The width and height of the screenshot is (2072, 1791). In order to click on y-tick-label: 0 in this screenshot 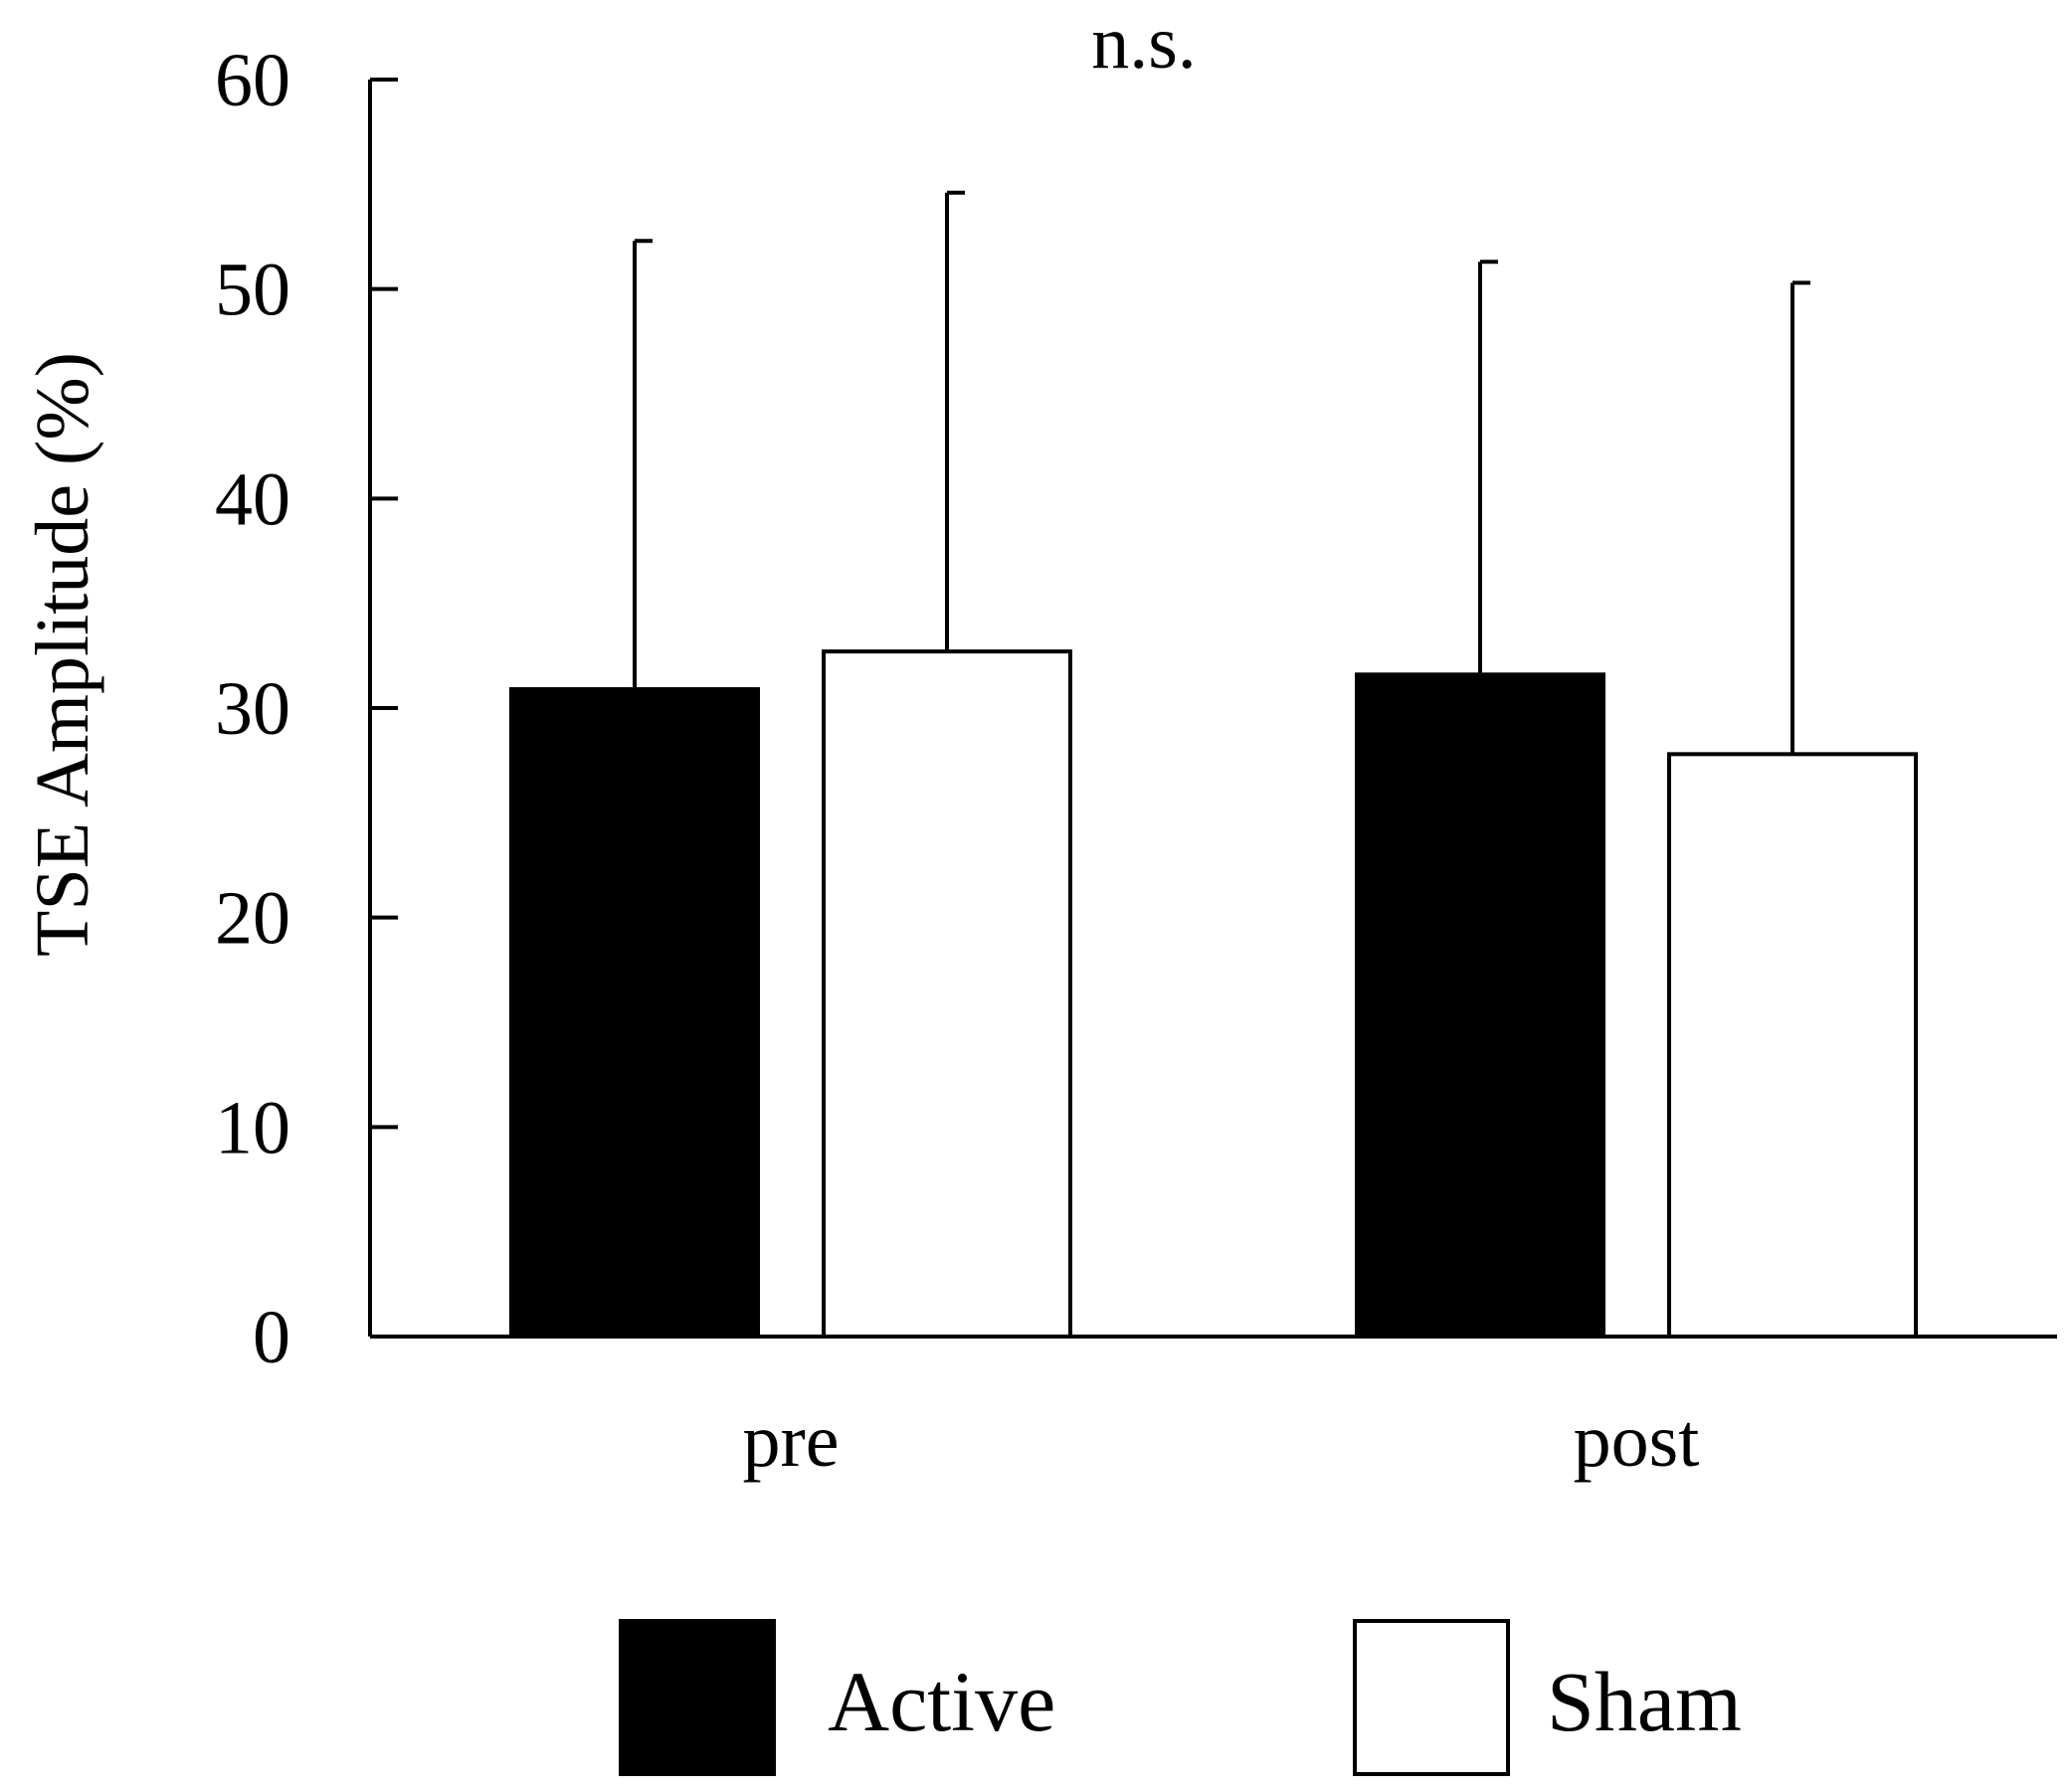, I will do `click(271, 1337)`.